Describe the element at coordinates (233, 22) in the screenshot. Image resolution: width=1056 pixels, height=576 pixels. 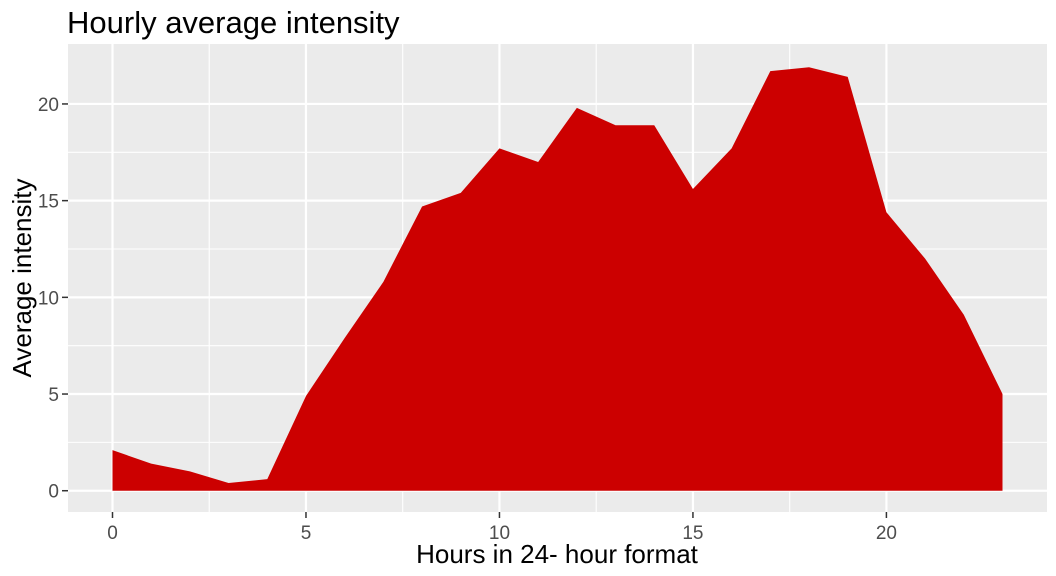
I see `chart-title: Hourly average intensity` at that location.